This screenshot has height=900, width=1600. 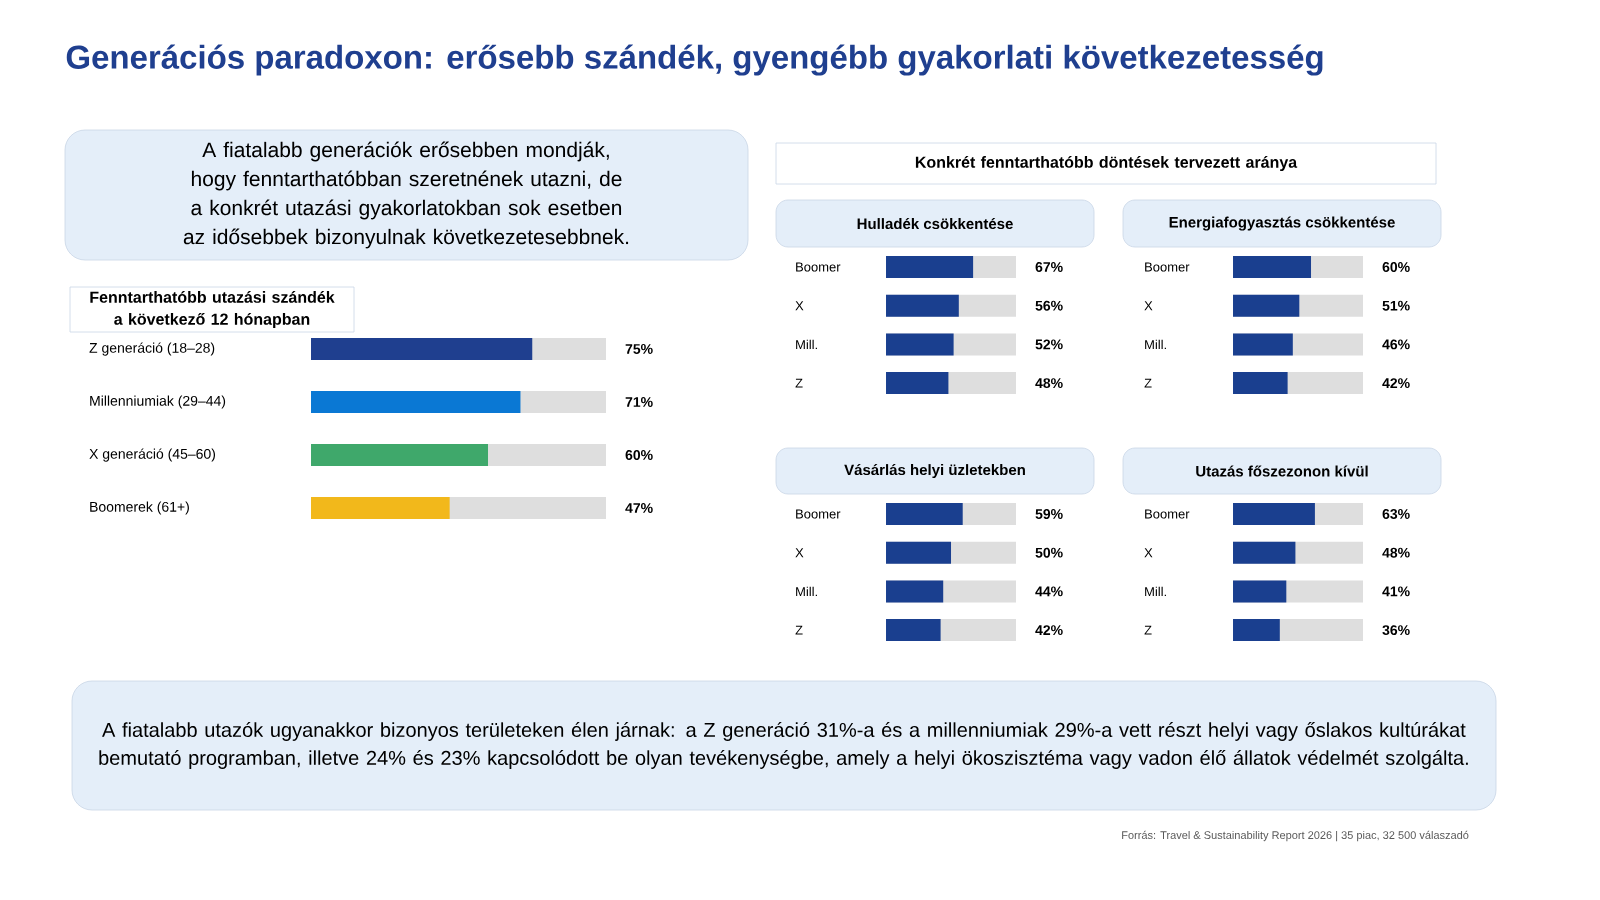 What do you see at coordinates (1049, 305) in the screenshot?
I see `data-label: 56%` at bounding box center [1049, 305].